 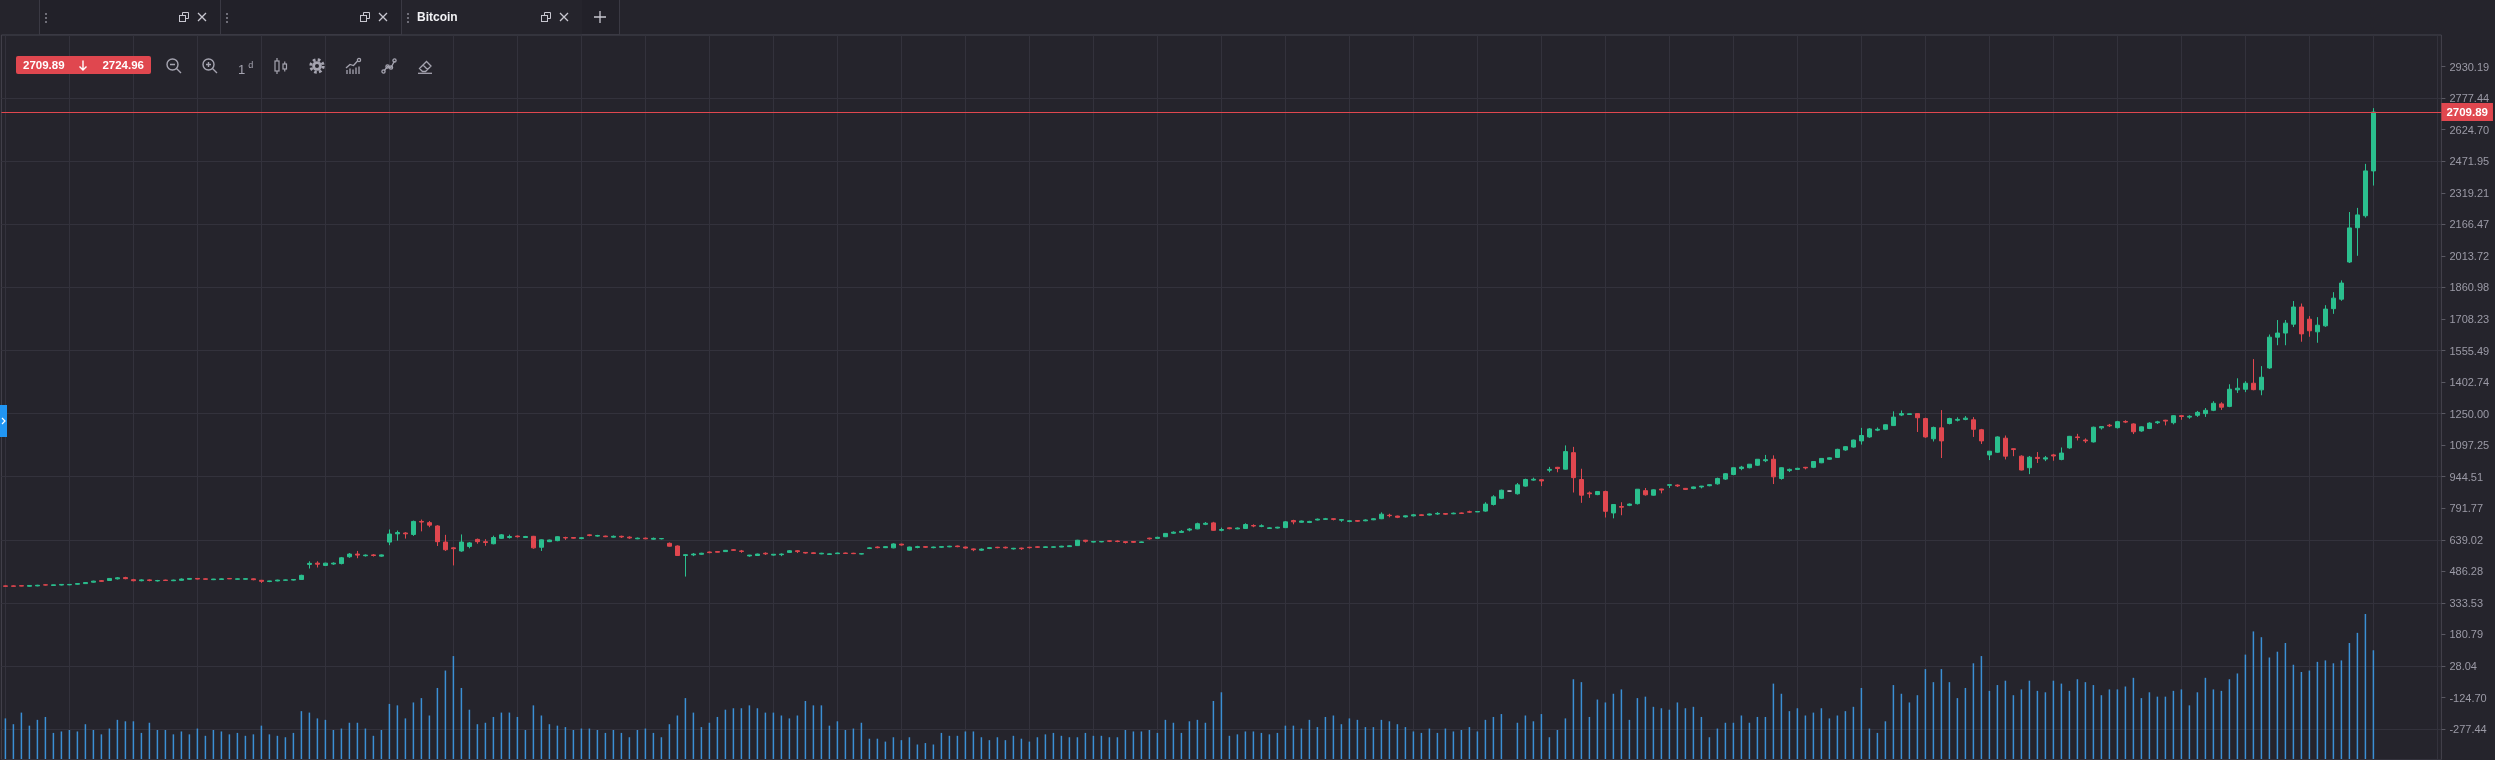 I want to click on y-tick-label: 2013.72, so click(x=2469, y=255).